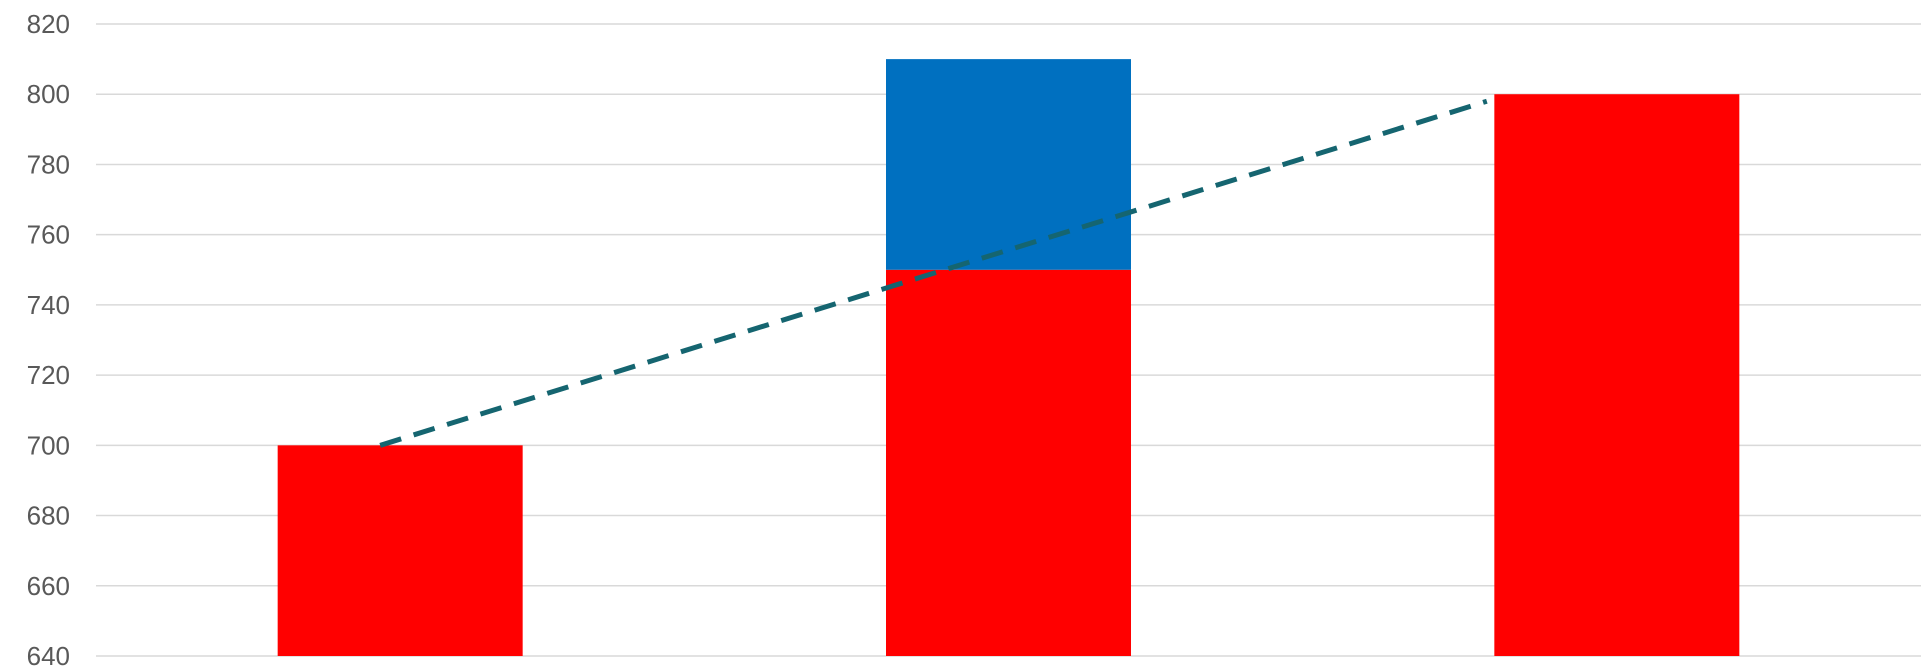 The width and height of the screenshot is (1921, 671). Describe the element at coordinates (48, 516) in the screenshot. I see `y-tick-label: 680` at that location.